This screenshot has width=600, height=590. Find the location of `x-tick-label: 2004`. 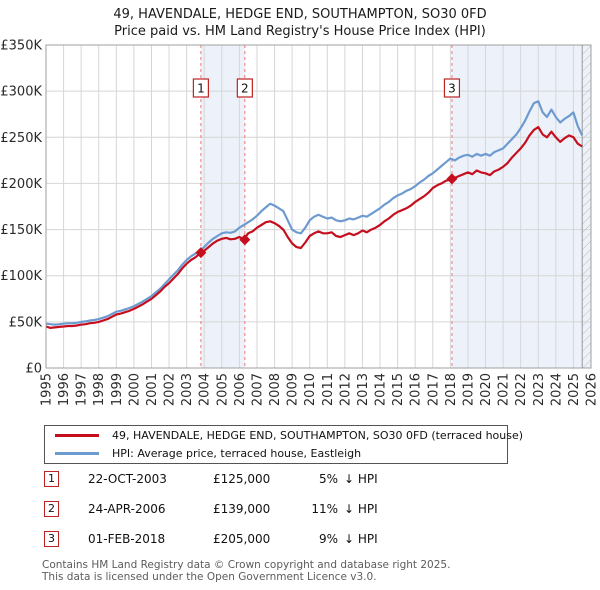

x-tick-label: 2004 is located at coordinates (205, 389).